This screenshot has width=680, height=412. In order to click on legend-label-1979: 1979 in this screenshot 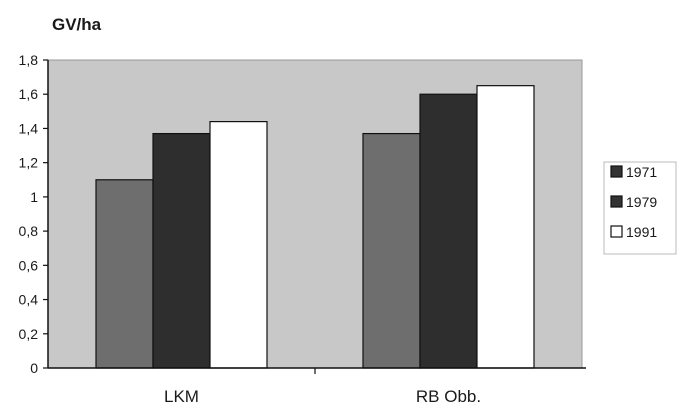, I will do `click(641, 202)`.